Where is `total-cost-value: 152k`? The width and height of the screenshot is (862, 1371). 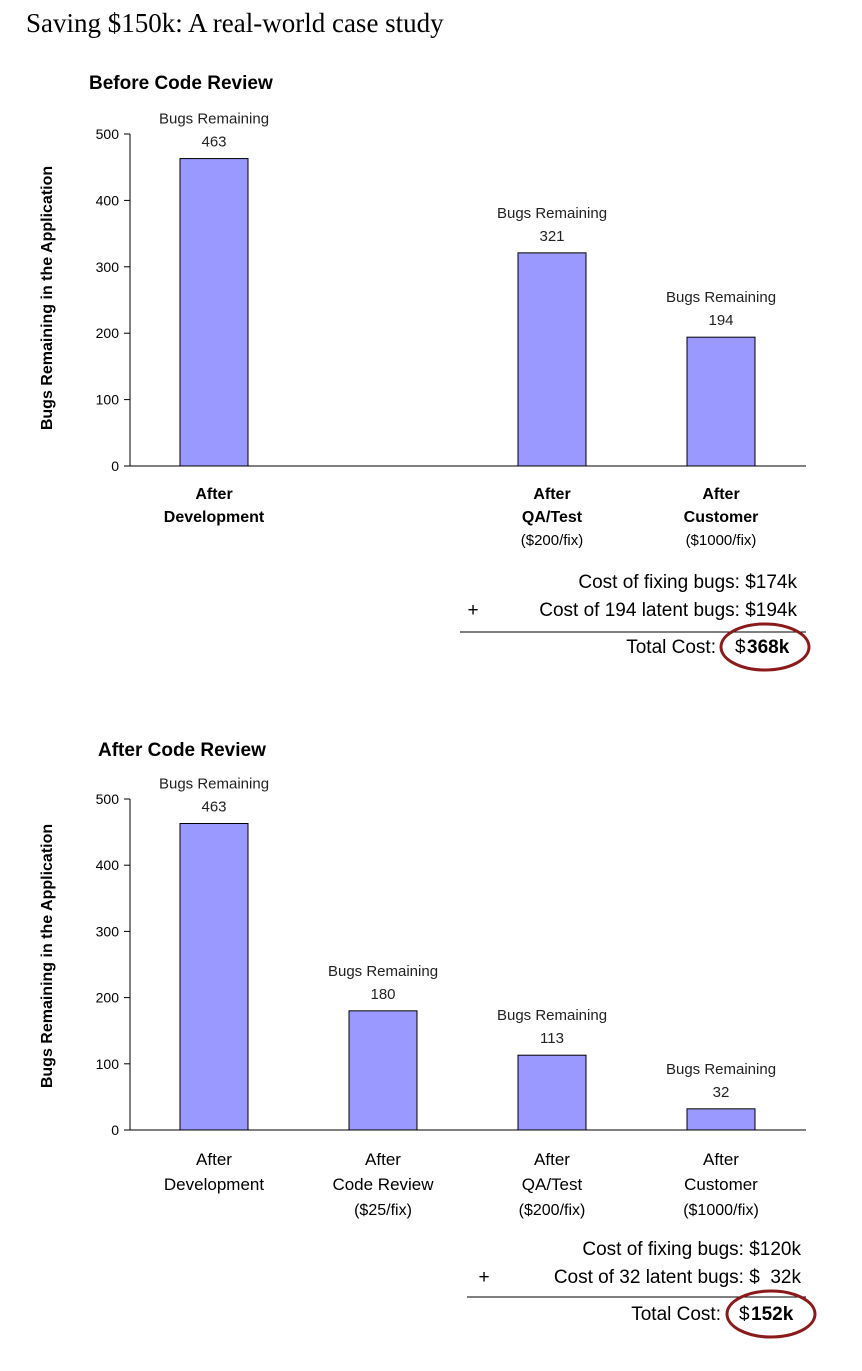 total-cost-value: 152k is located at coordinates (772, 1314).